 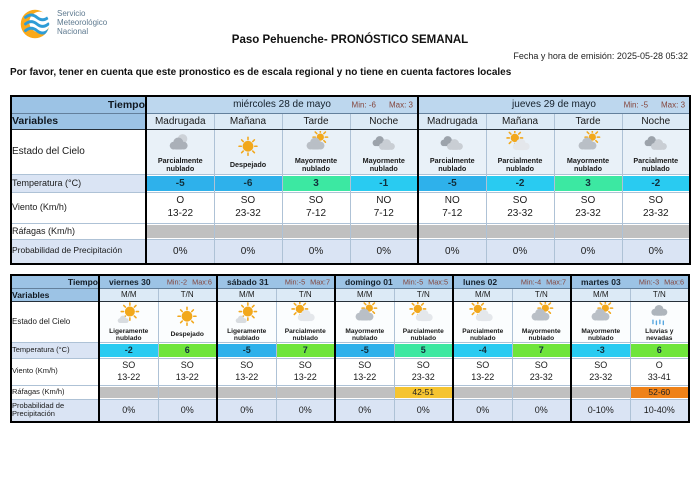 I want to click on temperature-value: -3, so click(x=601, y=350).